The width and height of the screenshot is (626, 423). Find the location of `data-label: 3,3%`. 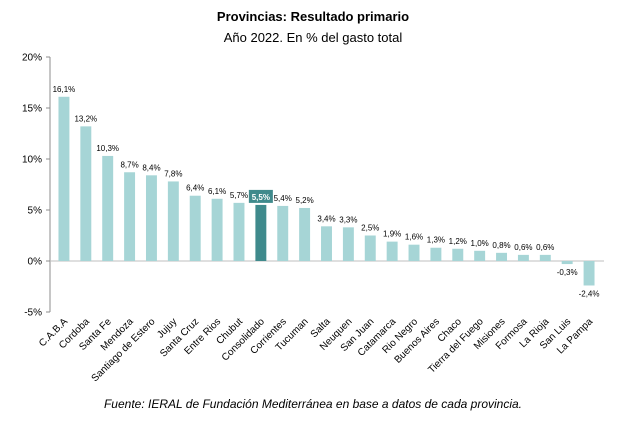

data-label: 3,3% is located at coordinates (348, 219).